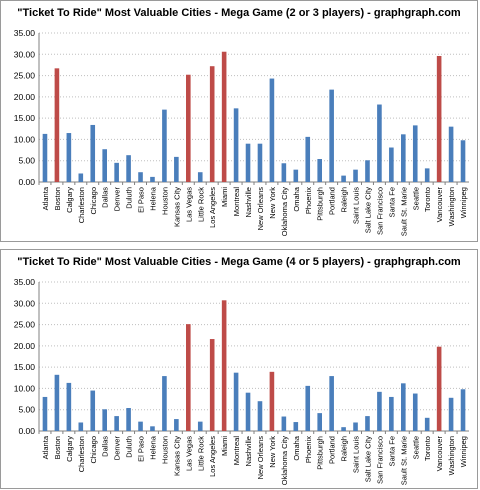 This screenshot has width=480, height=490. Describe the element at coordinates (296, 175) in the screenshot. I see `bar-omaha` at that location.